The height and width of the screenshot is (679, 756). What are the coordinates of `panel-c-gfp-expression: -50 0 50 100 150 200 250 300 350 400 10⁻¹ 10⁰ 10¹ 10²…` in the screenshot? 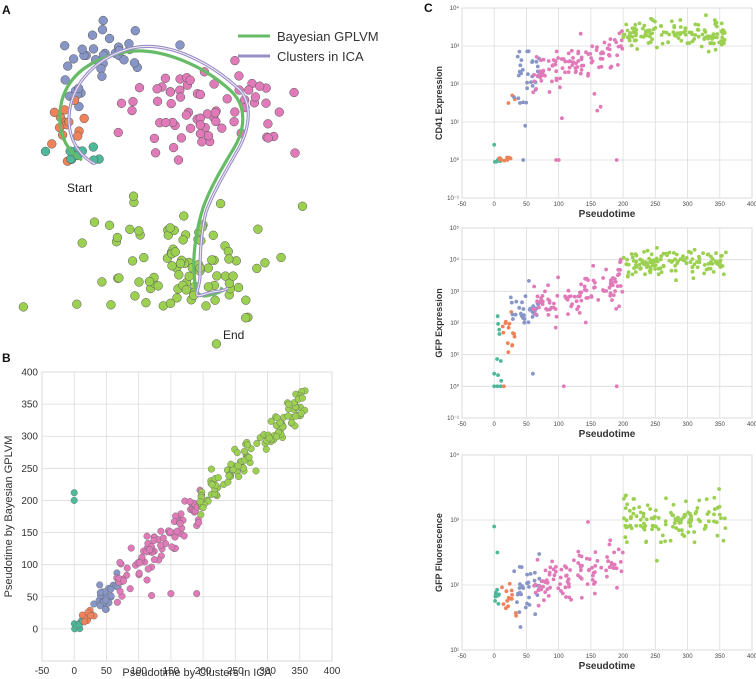 It's located at (595, 332).